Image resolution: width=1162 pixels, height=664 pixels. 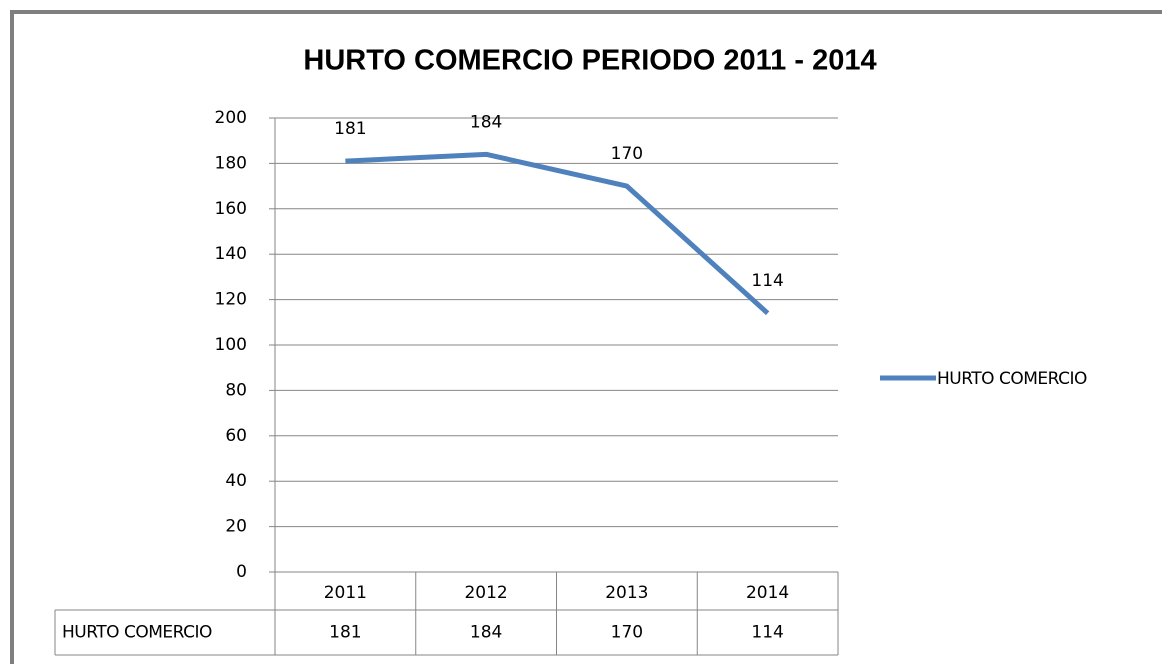 What do you see at coordinates (236, 436) in the screenshot?
I see `y-tick-label: 60` at bounding box center [236, 436].